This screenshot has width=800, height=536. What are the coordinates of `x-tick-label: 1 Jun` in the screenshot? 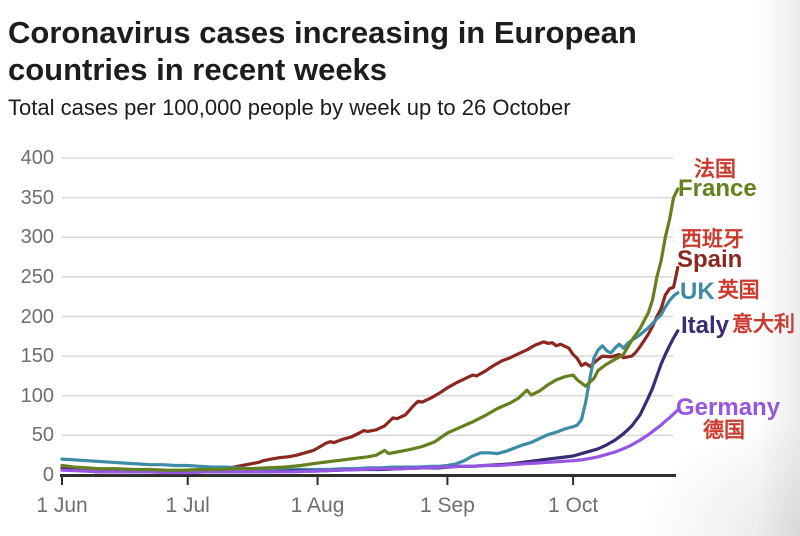 It's located at (62, 505).